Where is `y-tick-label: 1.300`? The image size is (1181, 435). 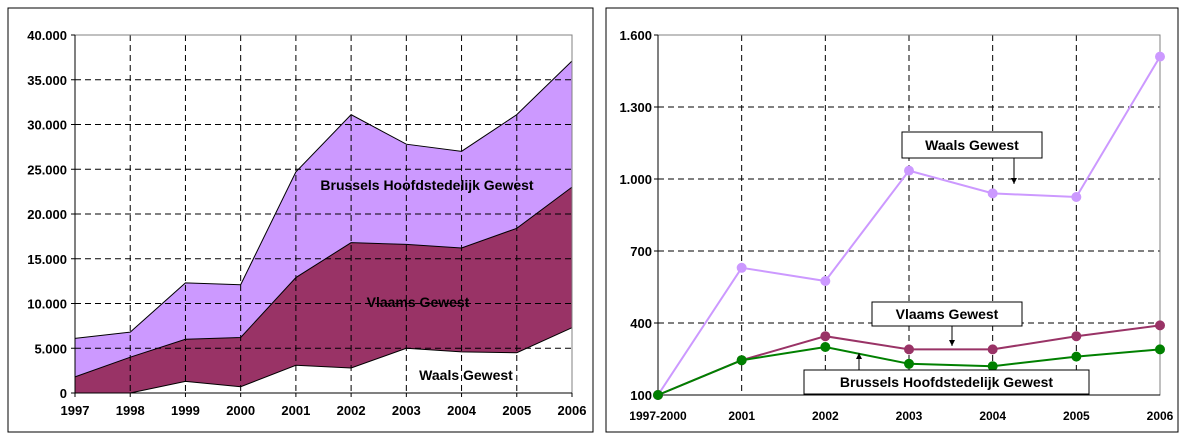
y-tick-label: 1.300 is located at coordinates (635, 107).